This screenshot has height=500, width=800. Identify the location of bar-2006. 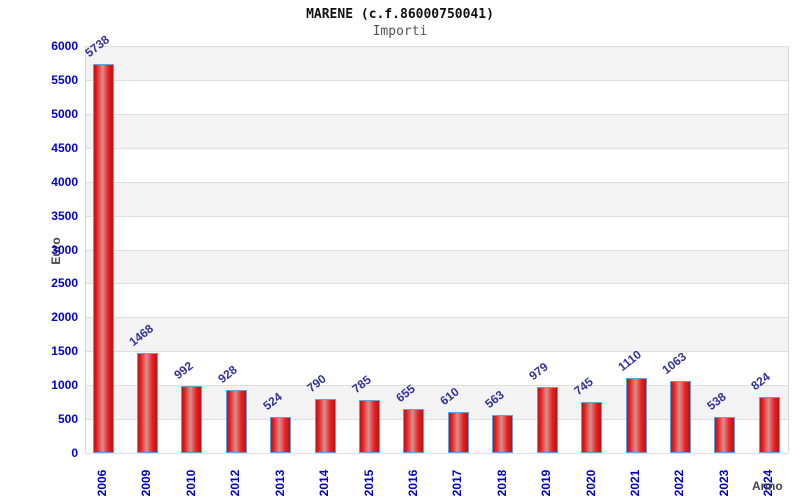
(103, 258).